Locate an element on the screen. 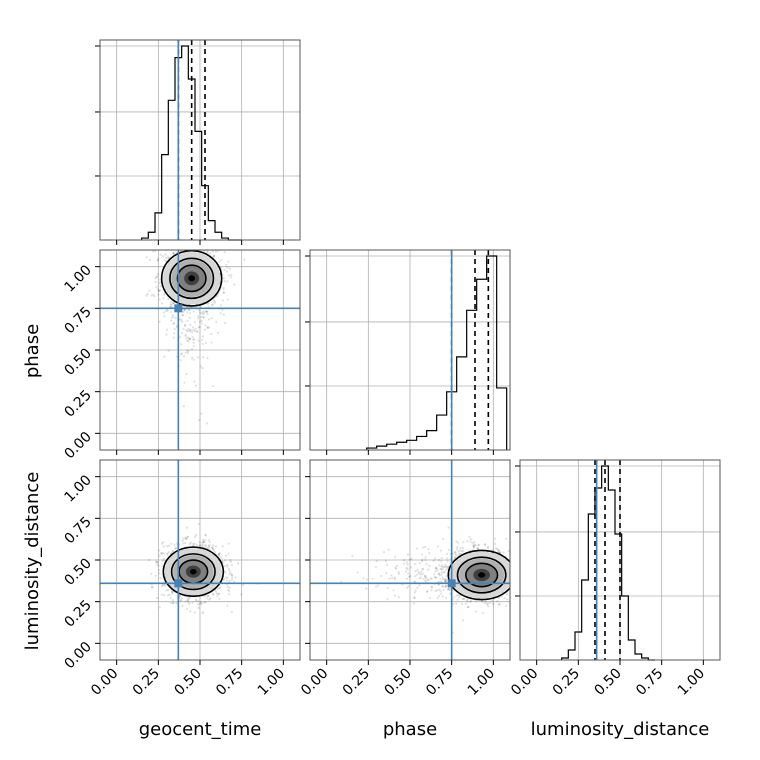 Image resolution: width=760 pixels, height=760 pixels. hist-panel-geocent_time is located at coordinates (198, 142).